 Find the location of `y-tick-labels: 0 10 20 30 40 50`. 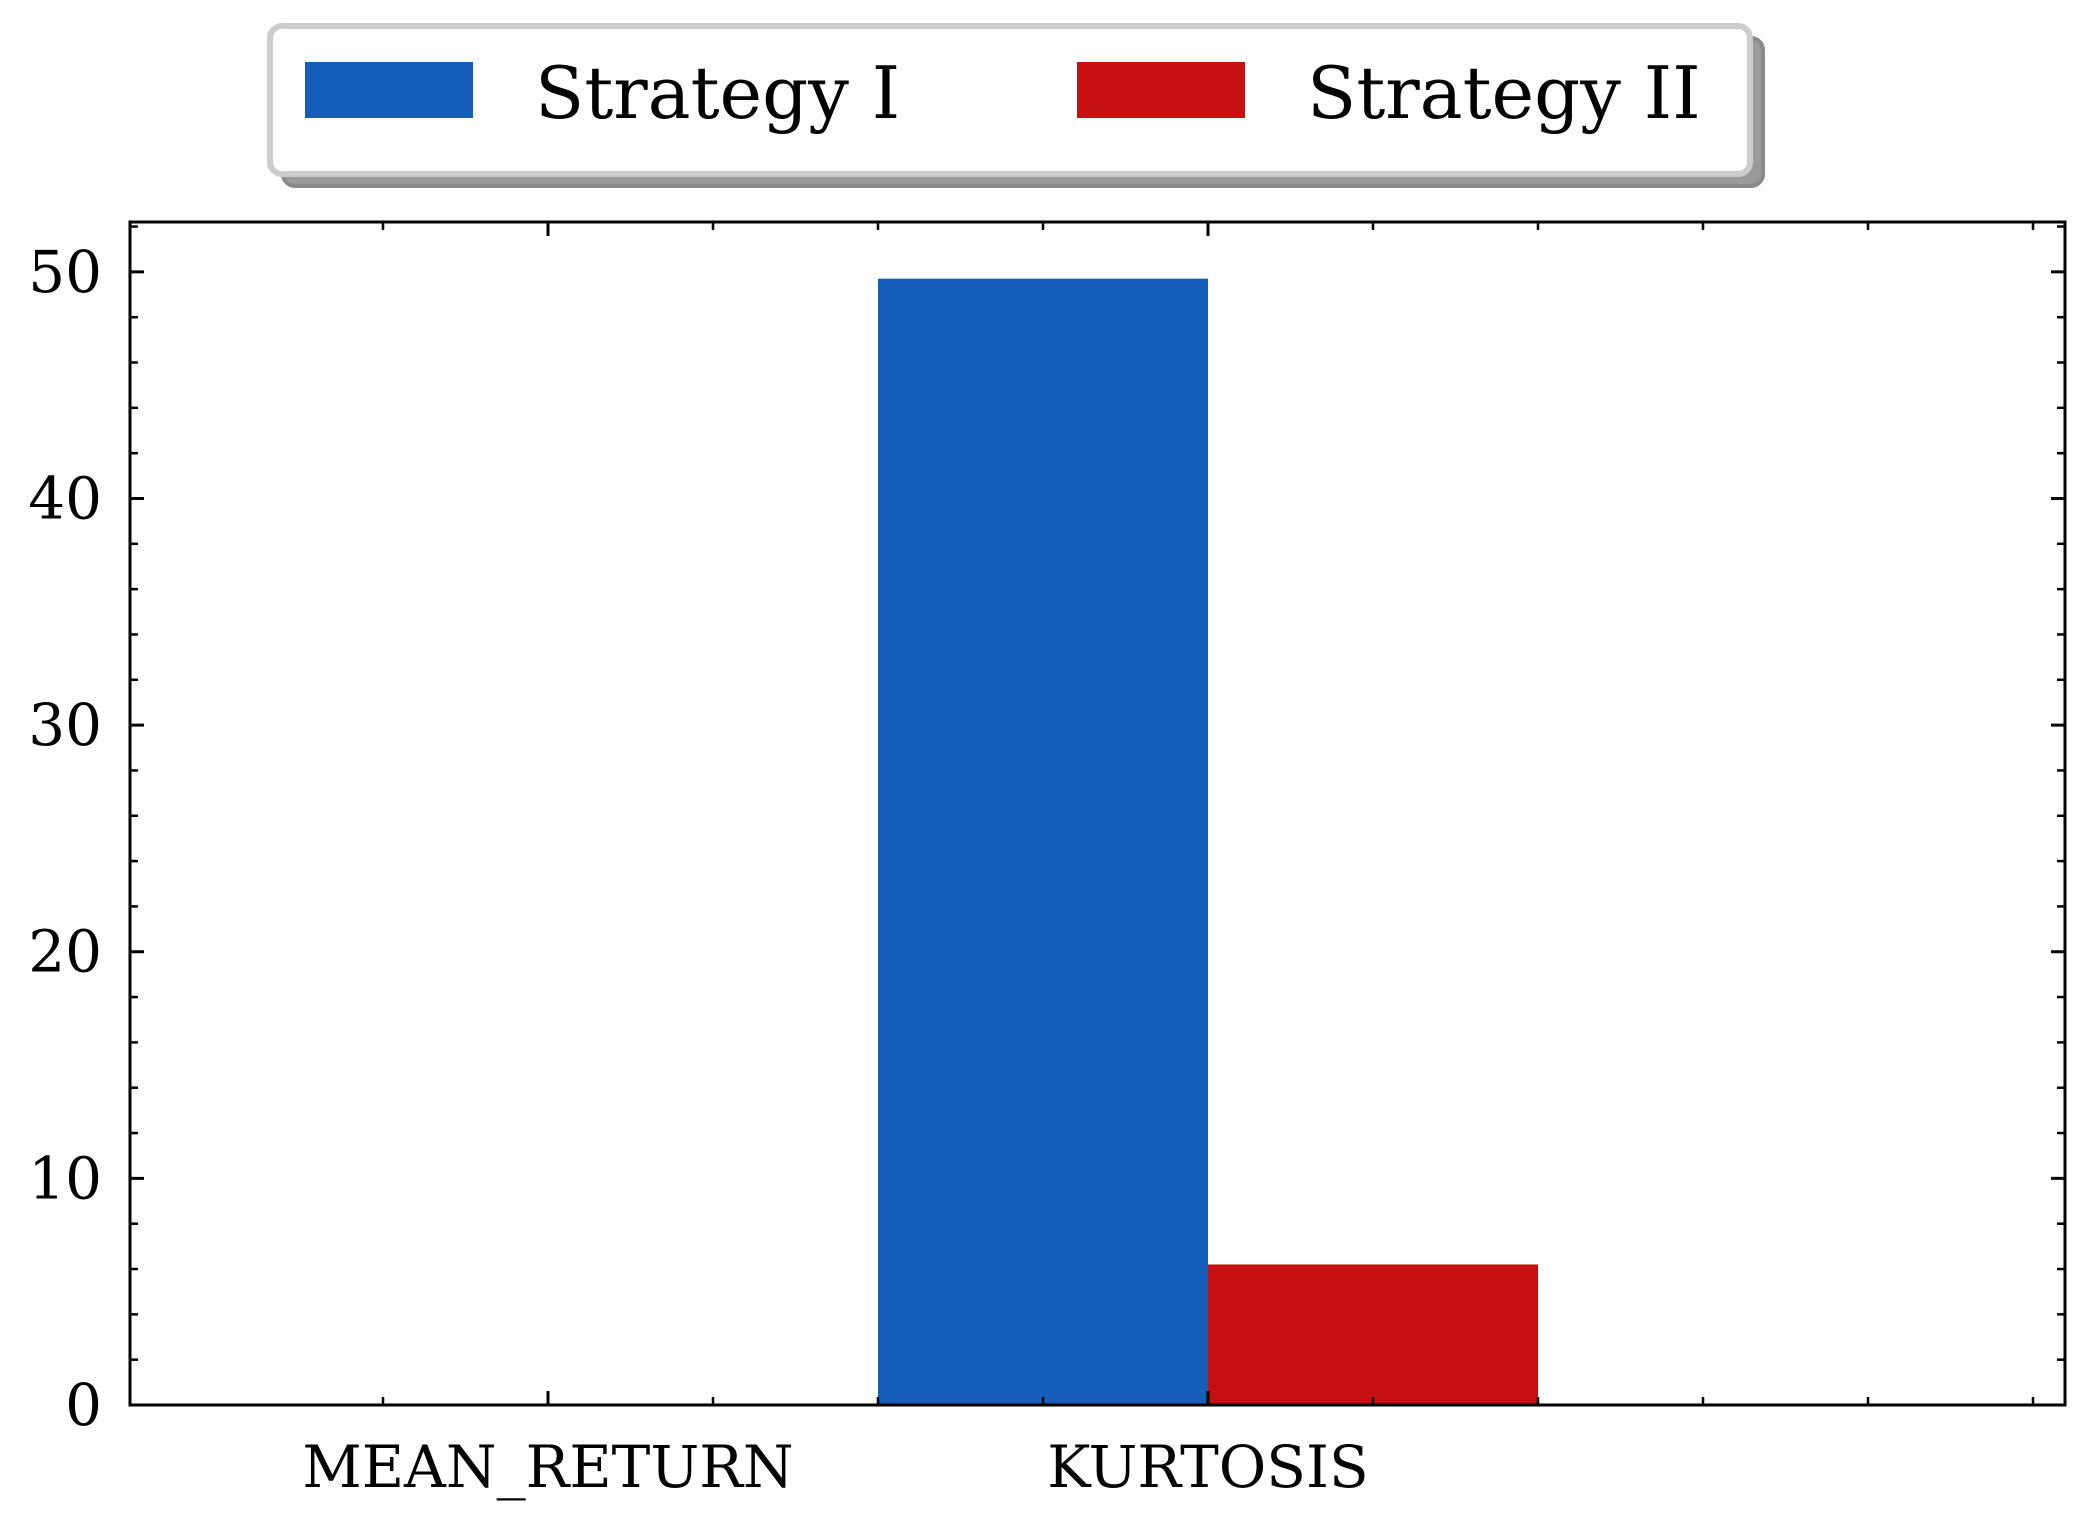

y-tick-labels: 0 10 20 30 40 50 is located at coordinates (65, 838).